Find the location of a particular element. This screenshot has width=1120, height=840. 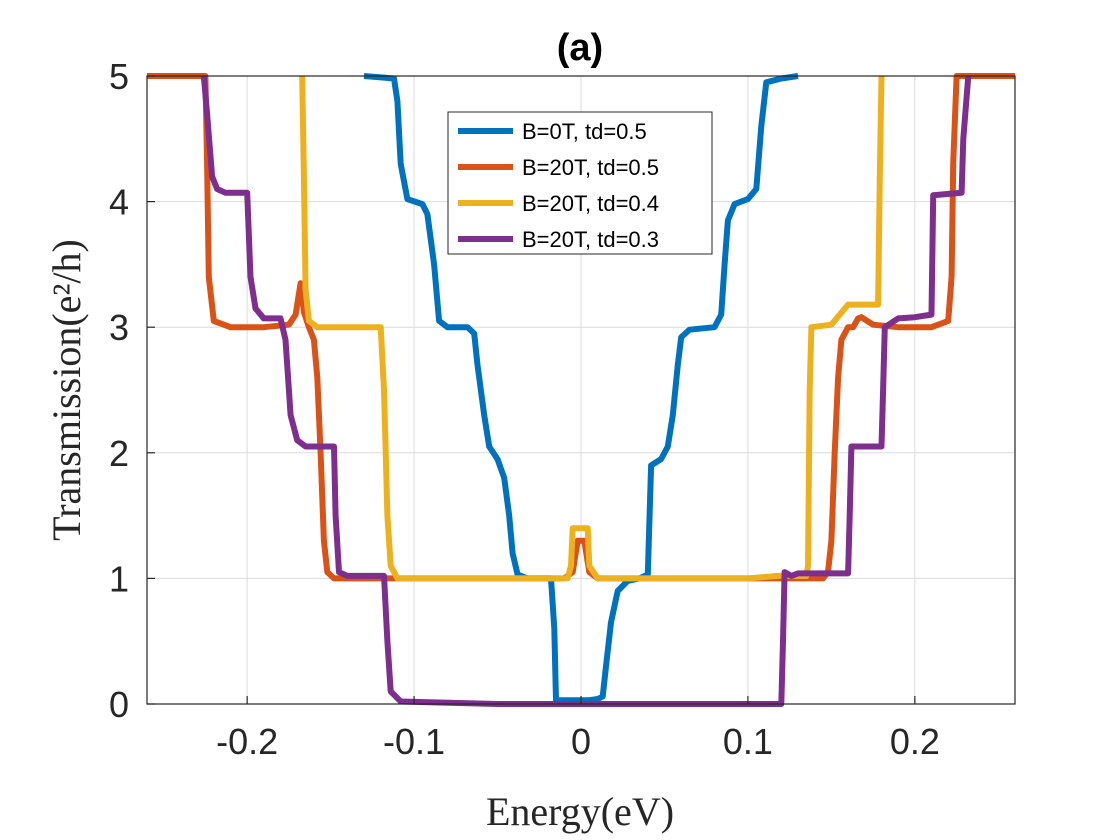

legend-label-2: B=20T, td=0.5 is located at coordinates (590, 167).